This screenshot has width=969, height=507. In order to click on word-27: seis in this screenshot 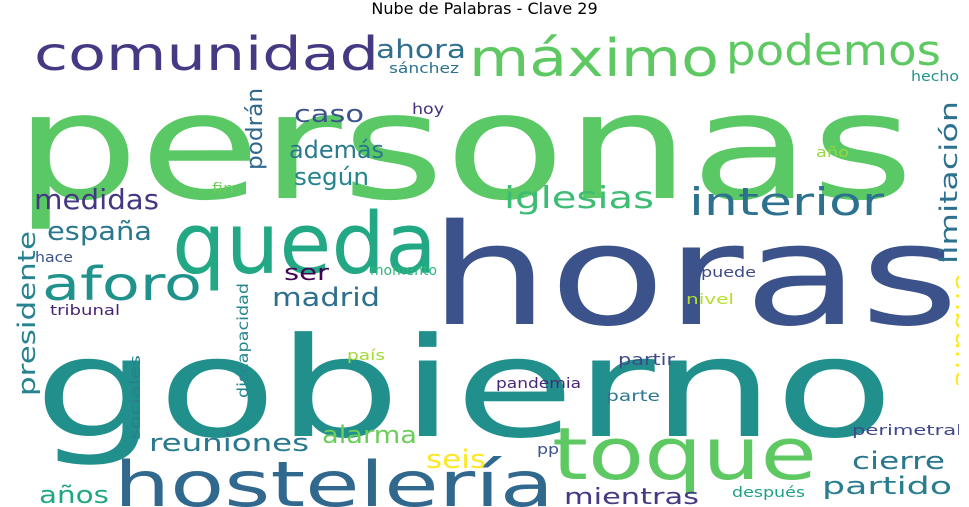, I will do `click(456, 460)`.